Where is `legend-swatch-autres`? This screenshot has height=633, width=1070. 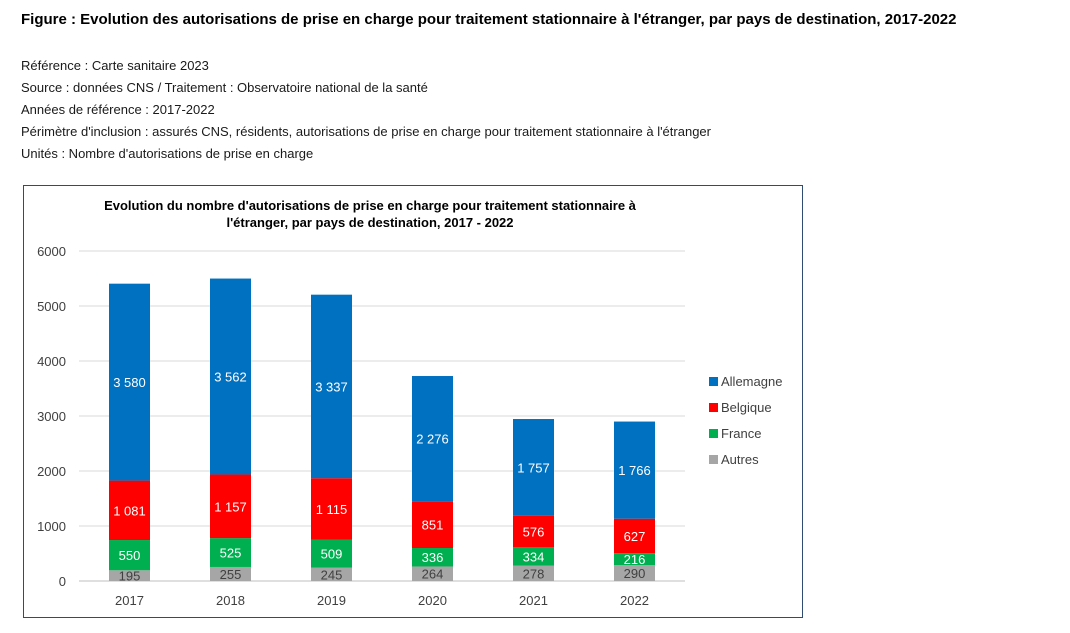 legend-swatch-autres is located at coordinates (713, 459).